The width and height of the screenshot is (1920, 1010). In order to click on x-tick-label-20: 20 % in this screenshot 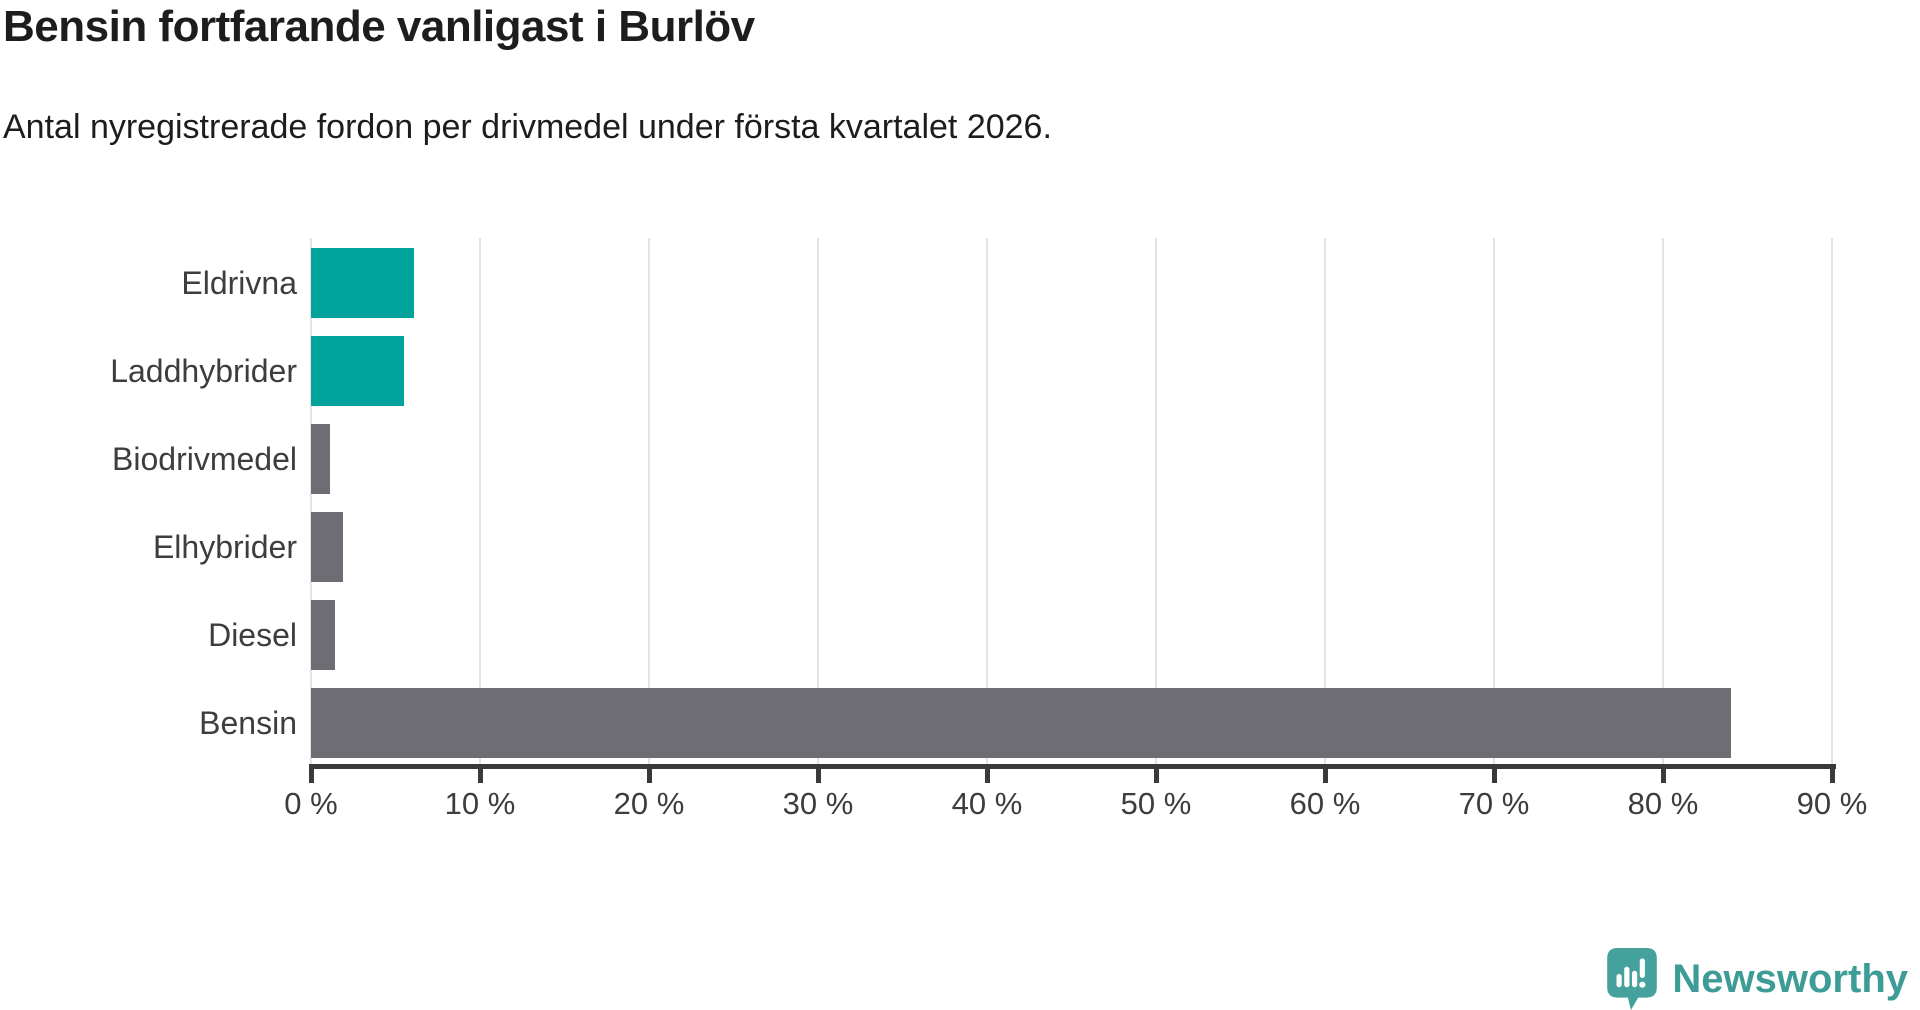, I will do `click(649, 803)`.